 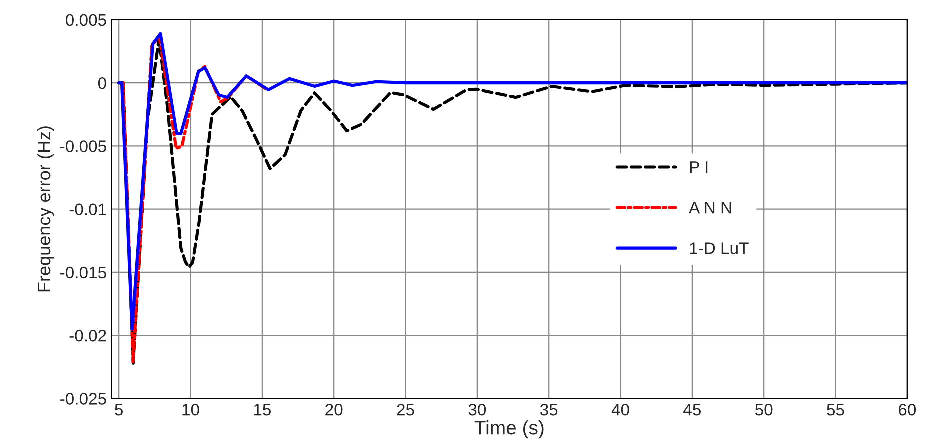 I want to click on x-tick-label: 30, so click(x=477, y=410).